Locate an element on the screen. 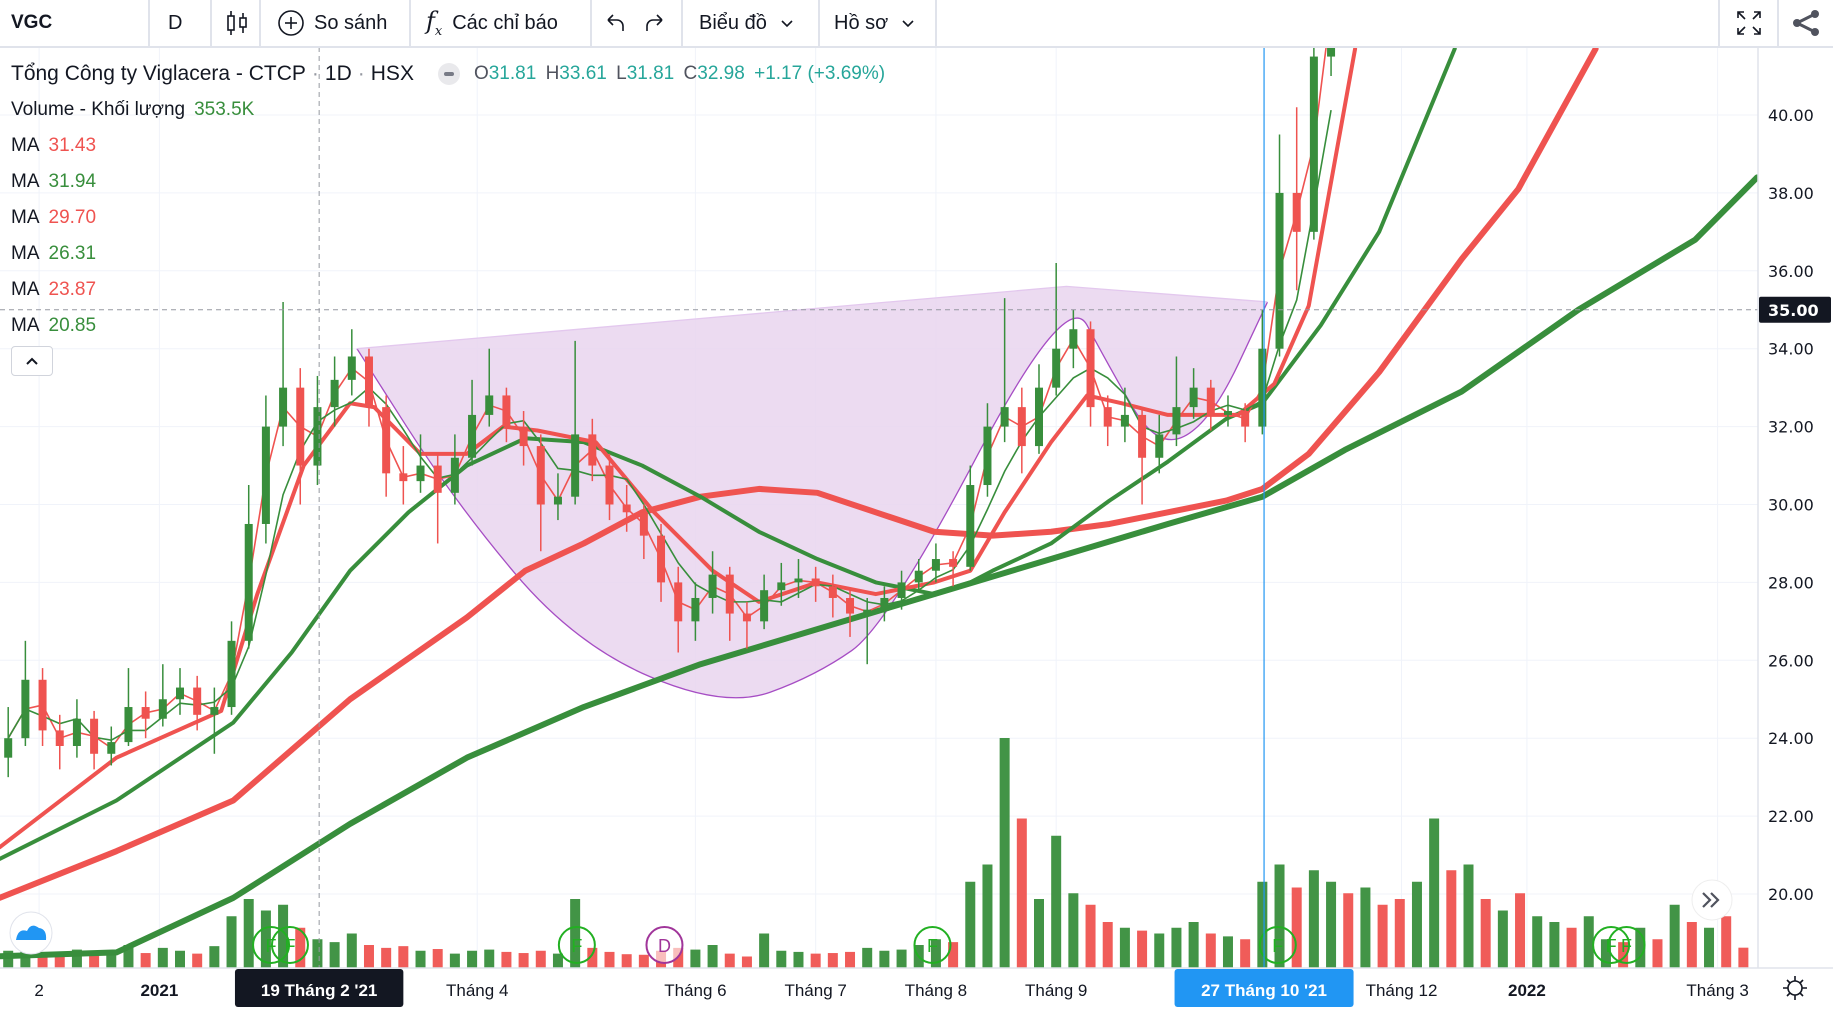  ma-legend-row: MA 26.31 is located at coordinates (448, 254).